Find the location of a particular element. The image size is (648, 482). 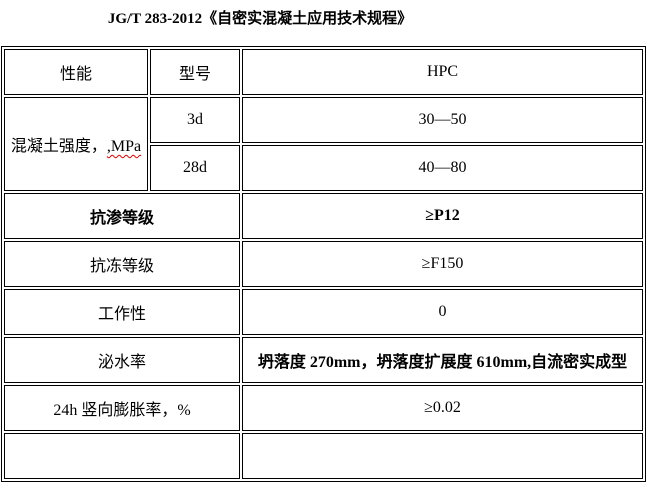

strength-label-misspelled: ,MPa is located at coordinates (124, 146).